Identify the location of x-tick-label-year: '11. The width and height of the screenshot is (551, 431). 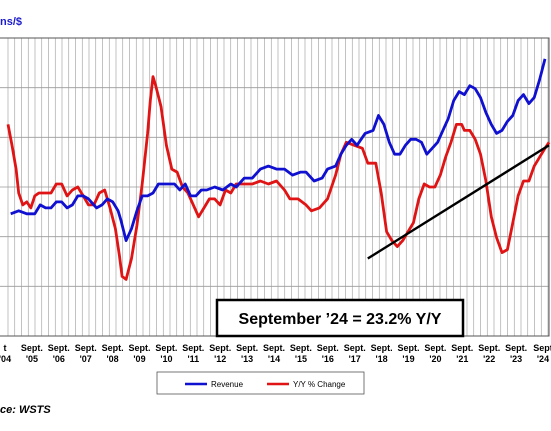
(193, 359).